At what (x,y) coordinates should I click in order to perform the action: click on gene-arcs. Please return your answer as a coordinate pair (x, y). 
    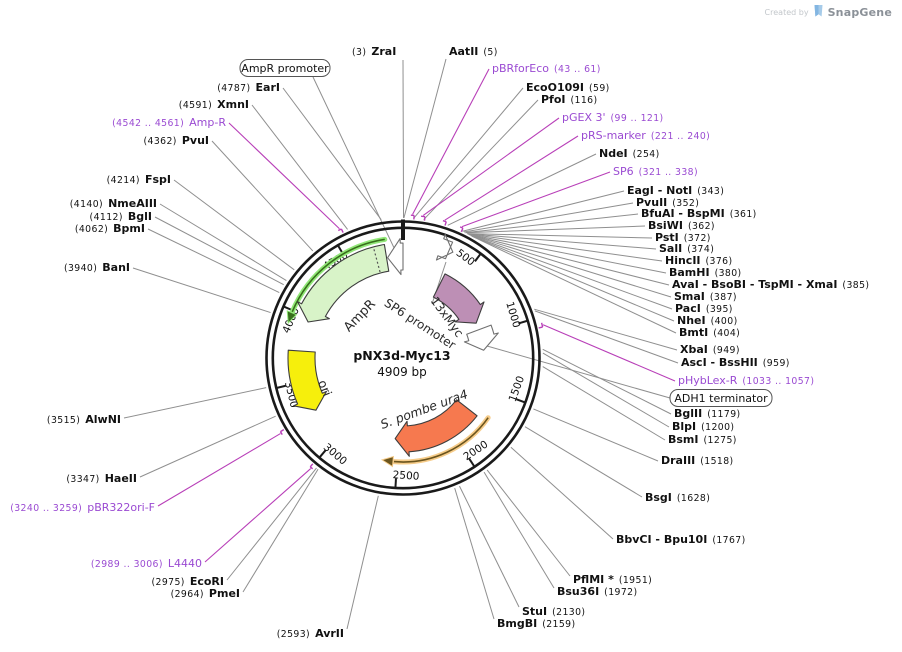
    Looking at the image, I should click on (388, 352).